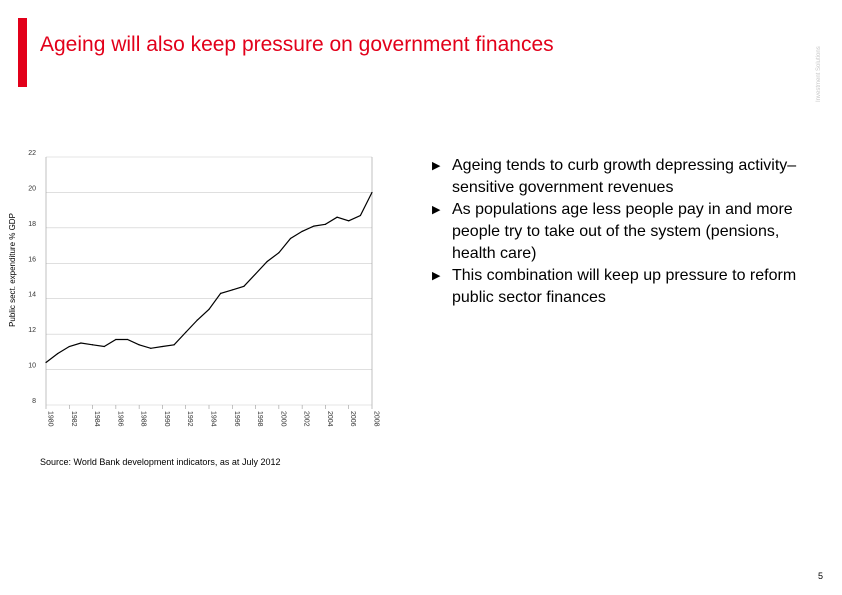 The width and height of the screenshot is (842, 595). I want to click on x-tick-label: 1988, so click(143, 419).